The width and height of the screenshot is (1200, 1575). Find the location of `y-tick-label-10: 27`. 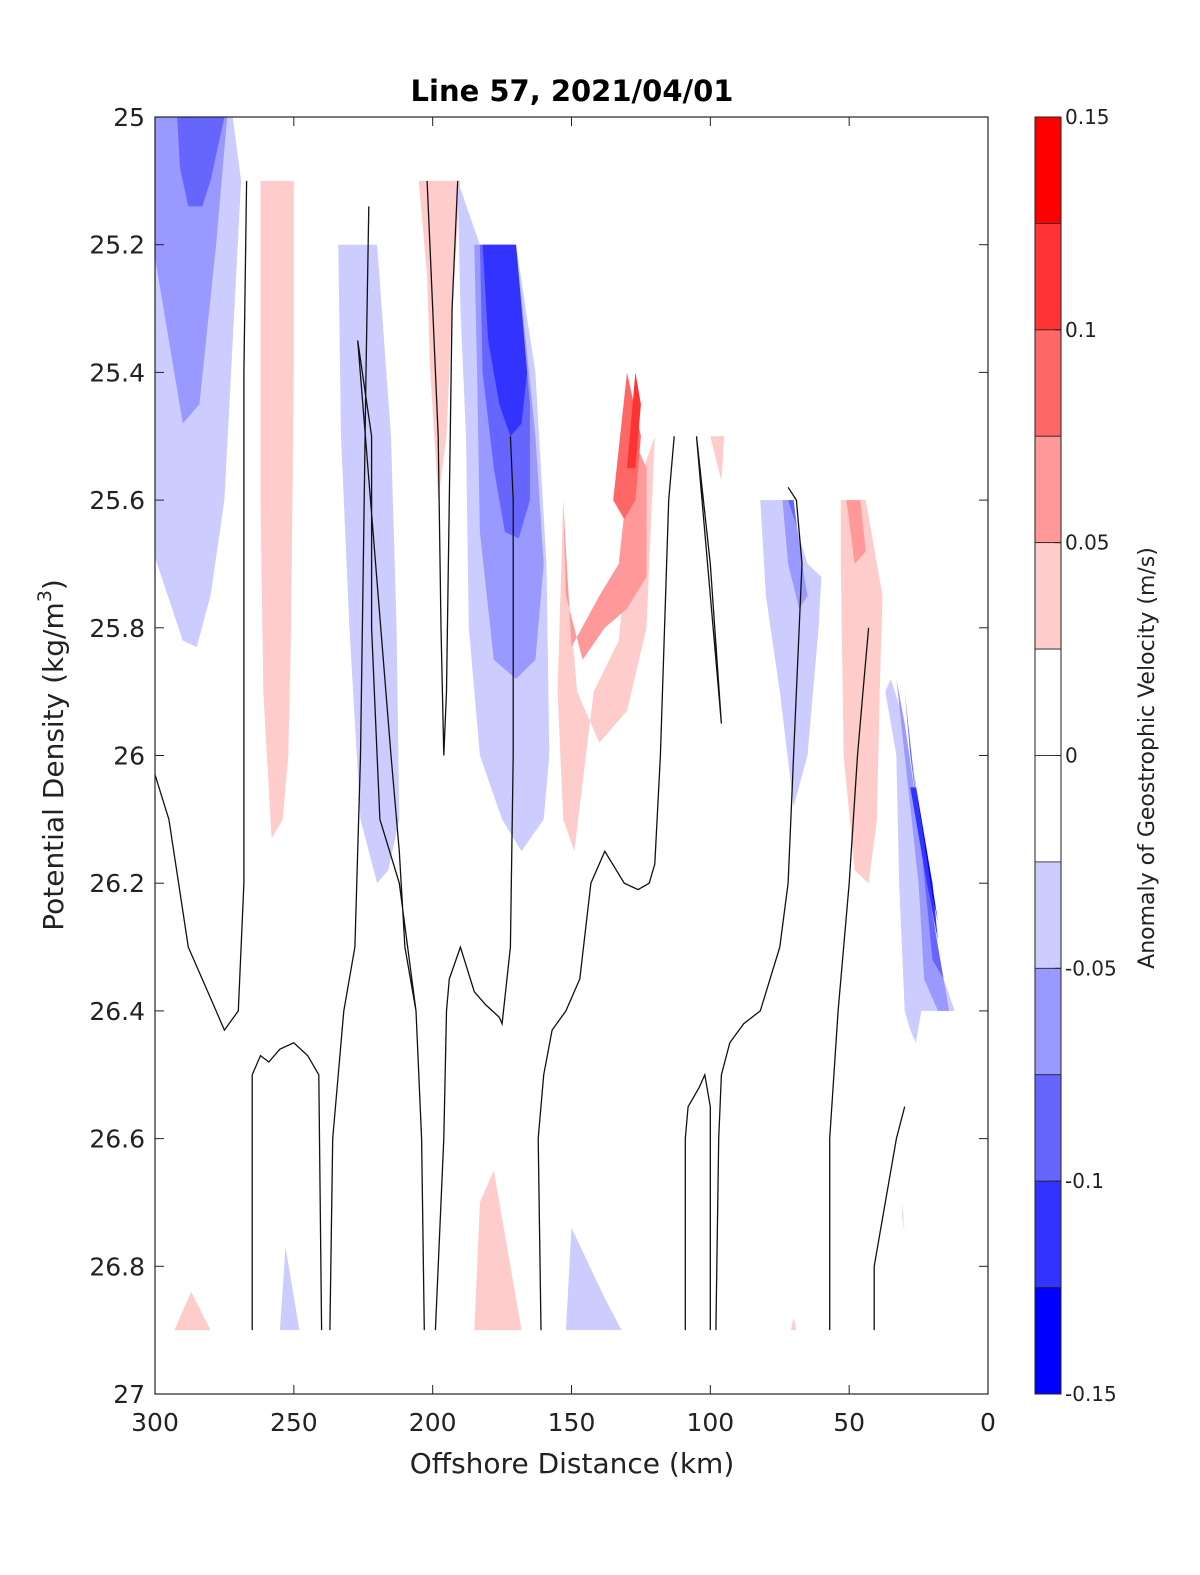

y-tick-label-10: 27 is located at coordinates (129, 1394).